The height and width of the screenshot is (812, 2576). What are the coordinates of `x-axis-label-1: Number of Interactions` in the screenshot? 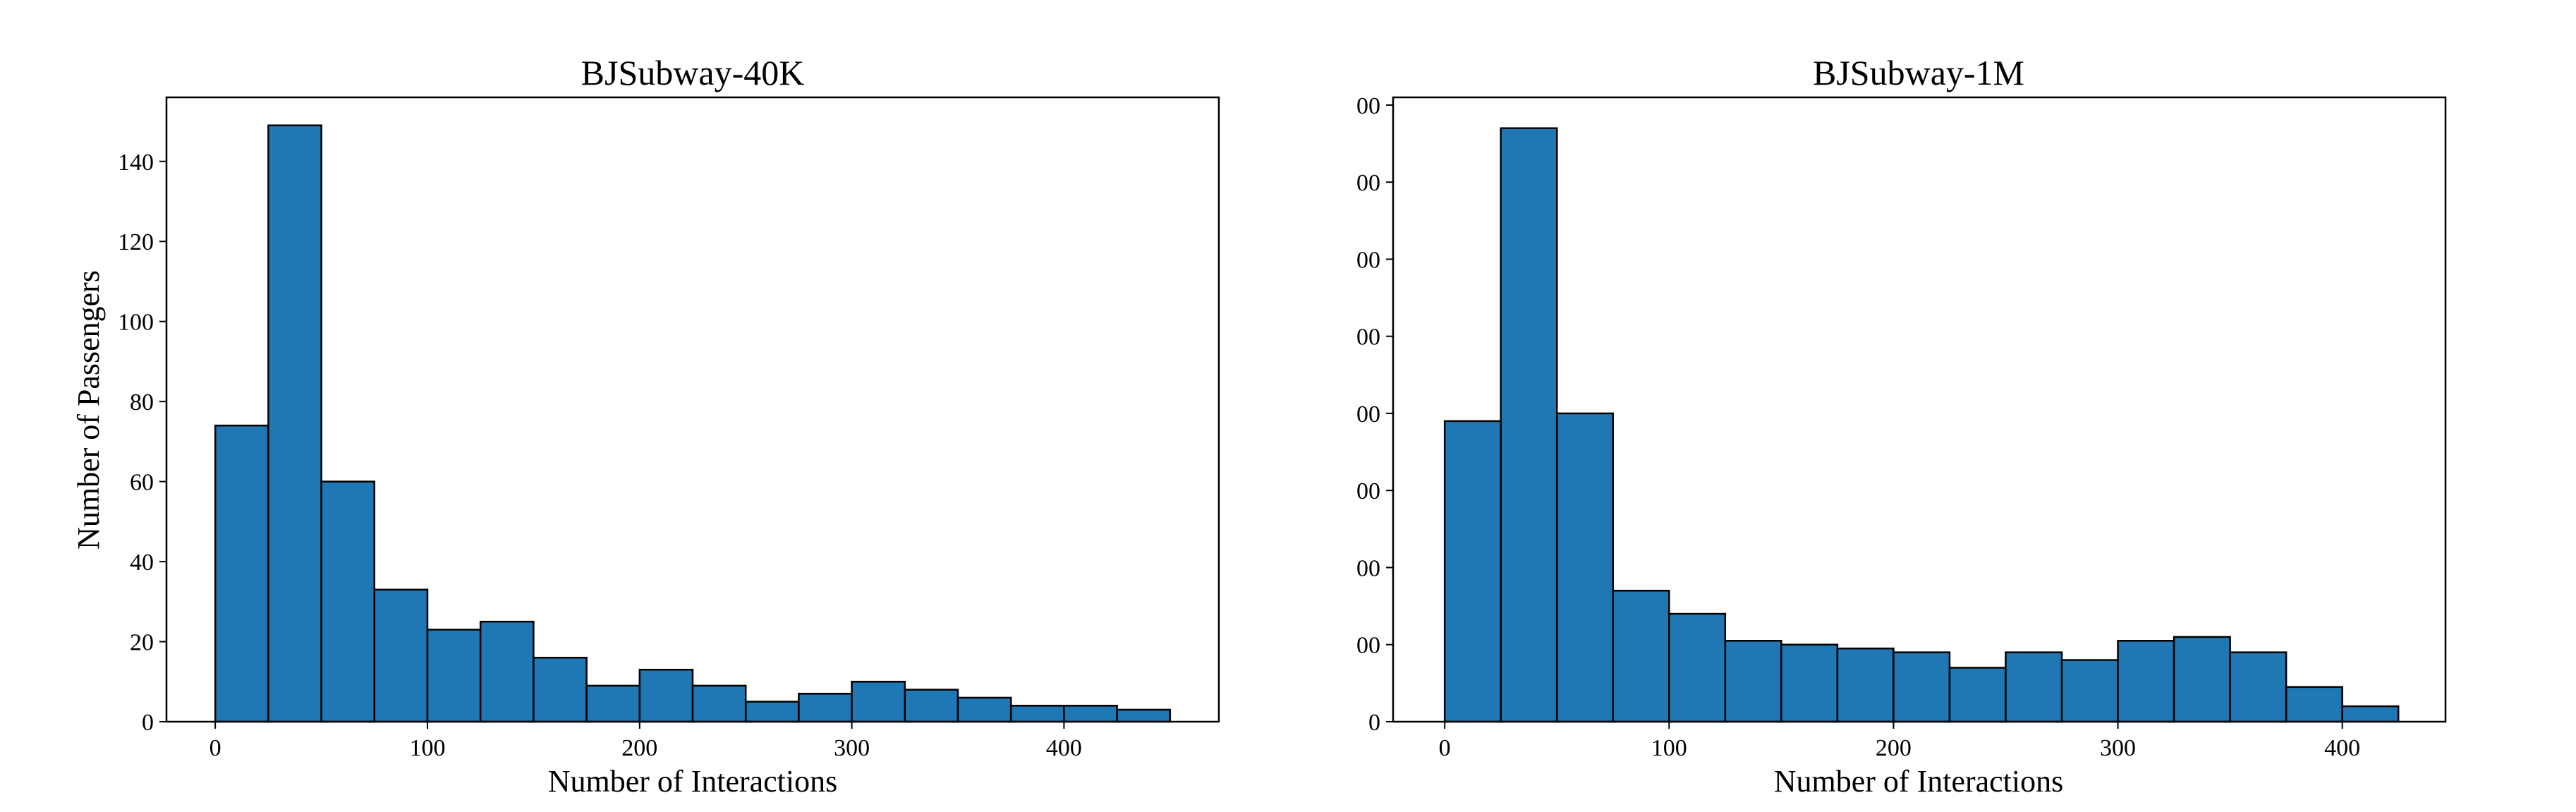 It's located at (693, 782).